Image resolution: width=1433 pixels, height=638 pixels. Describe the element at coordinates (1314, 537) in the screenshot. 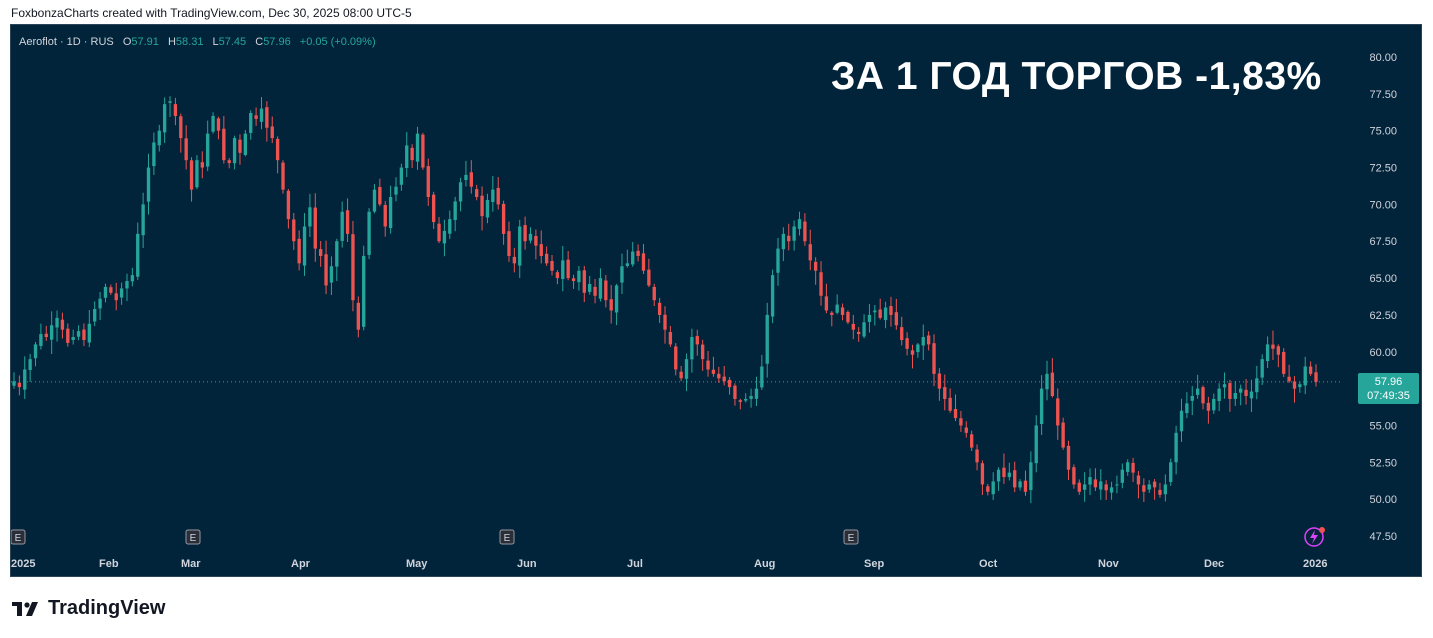

I see `lightning-icon` at that location.